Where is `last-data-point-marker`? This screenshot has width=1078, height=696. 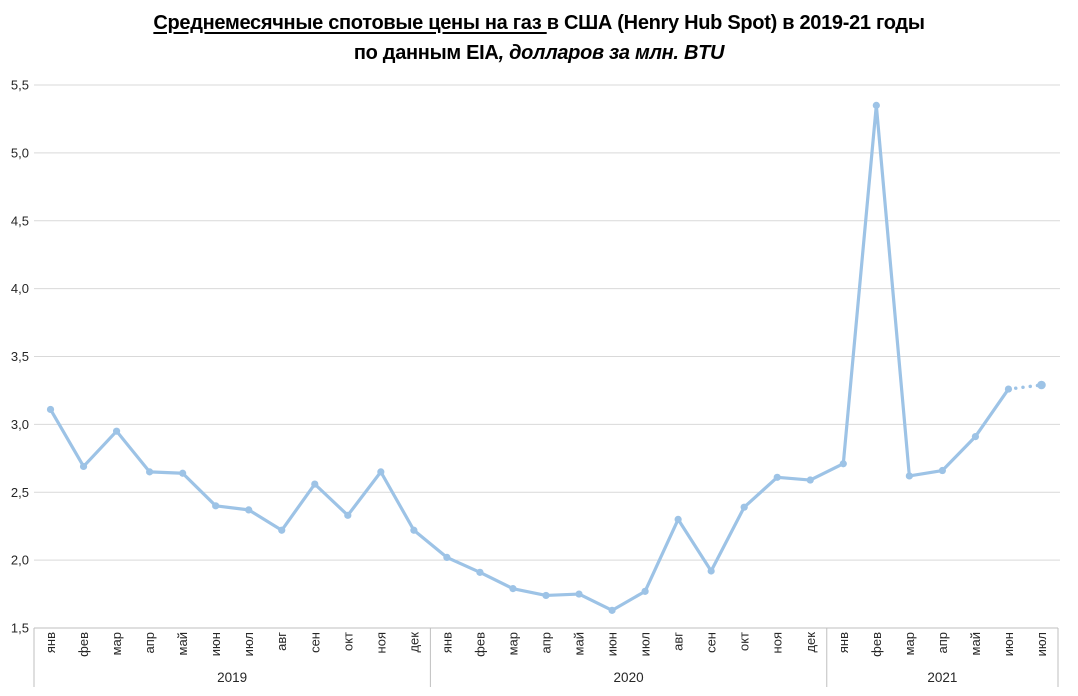
last-data-point-marker is located at coordinates (1041, 385).